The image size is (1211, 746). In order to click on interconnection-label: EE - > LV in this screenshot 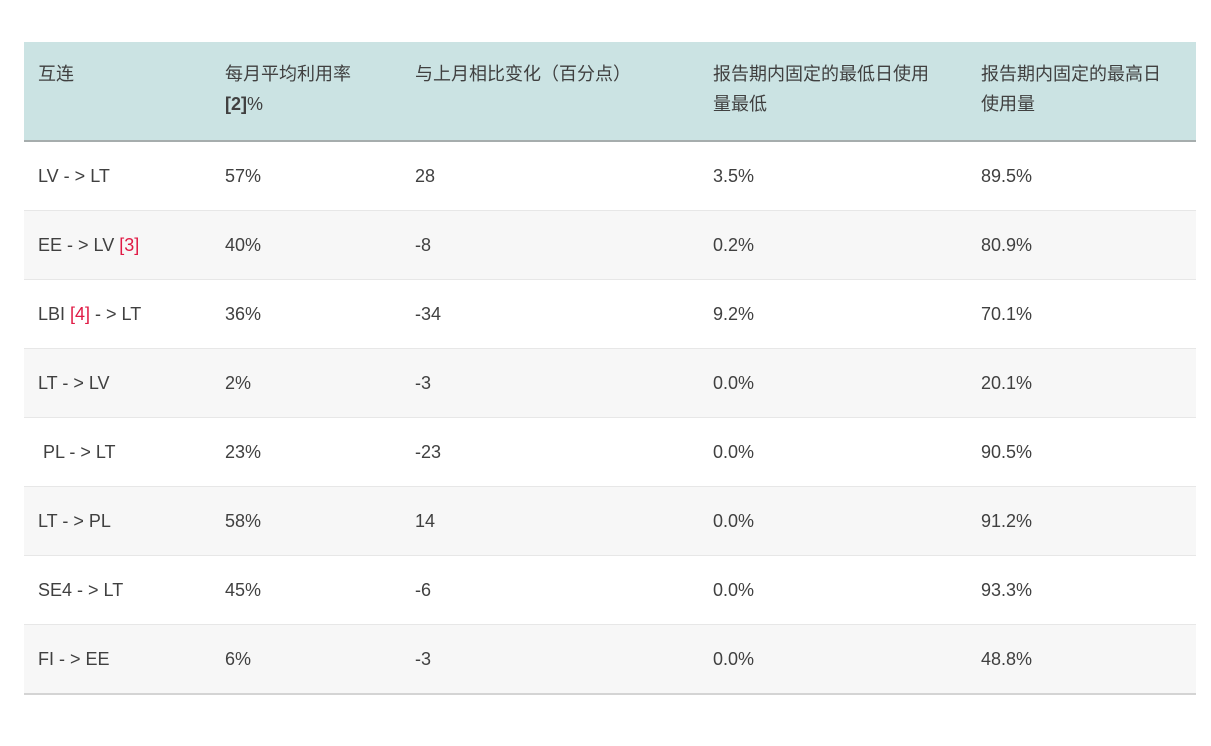, I will do `click(79, 244)`.